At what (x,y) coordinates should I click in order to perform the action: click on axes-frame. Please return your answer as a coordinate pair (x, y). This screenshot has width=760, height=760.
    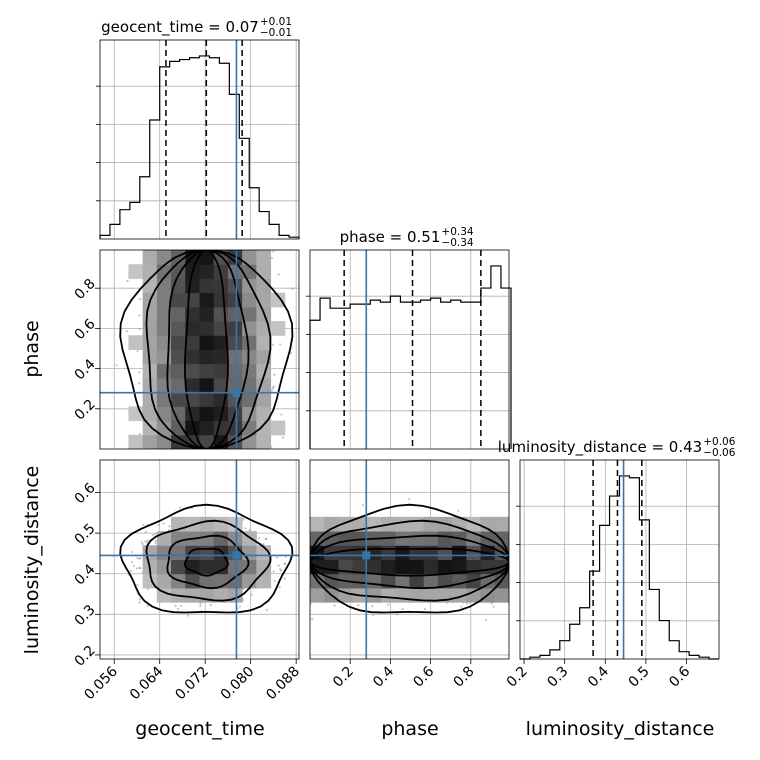
    Looking at the image, I should click on (199, 559).